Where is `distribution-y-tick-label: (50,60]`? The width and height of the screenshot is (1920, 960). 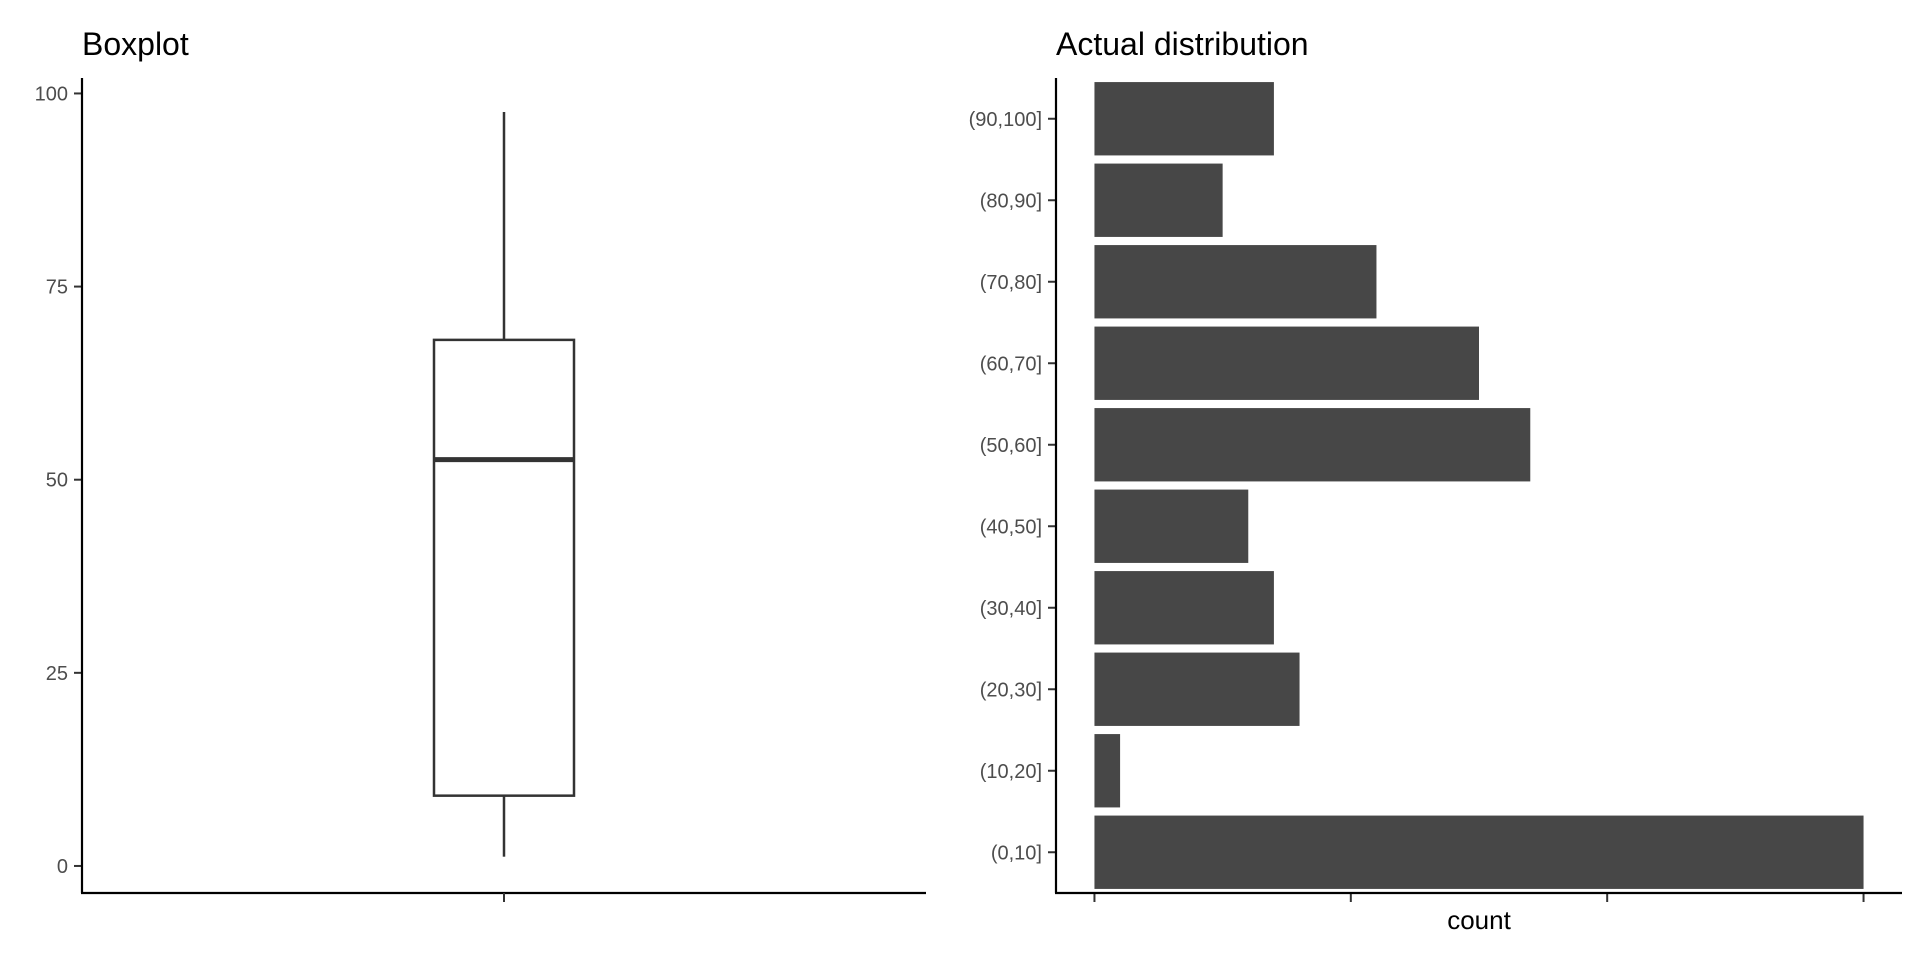
distribution-y-tick-label: (50,60] is located at coordinates (1011, 446).